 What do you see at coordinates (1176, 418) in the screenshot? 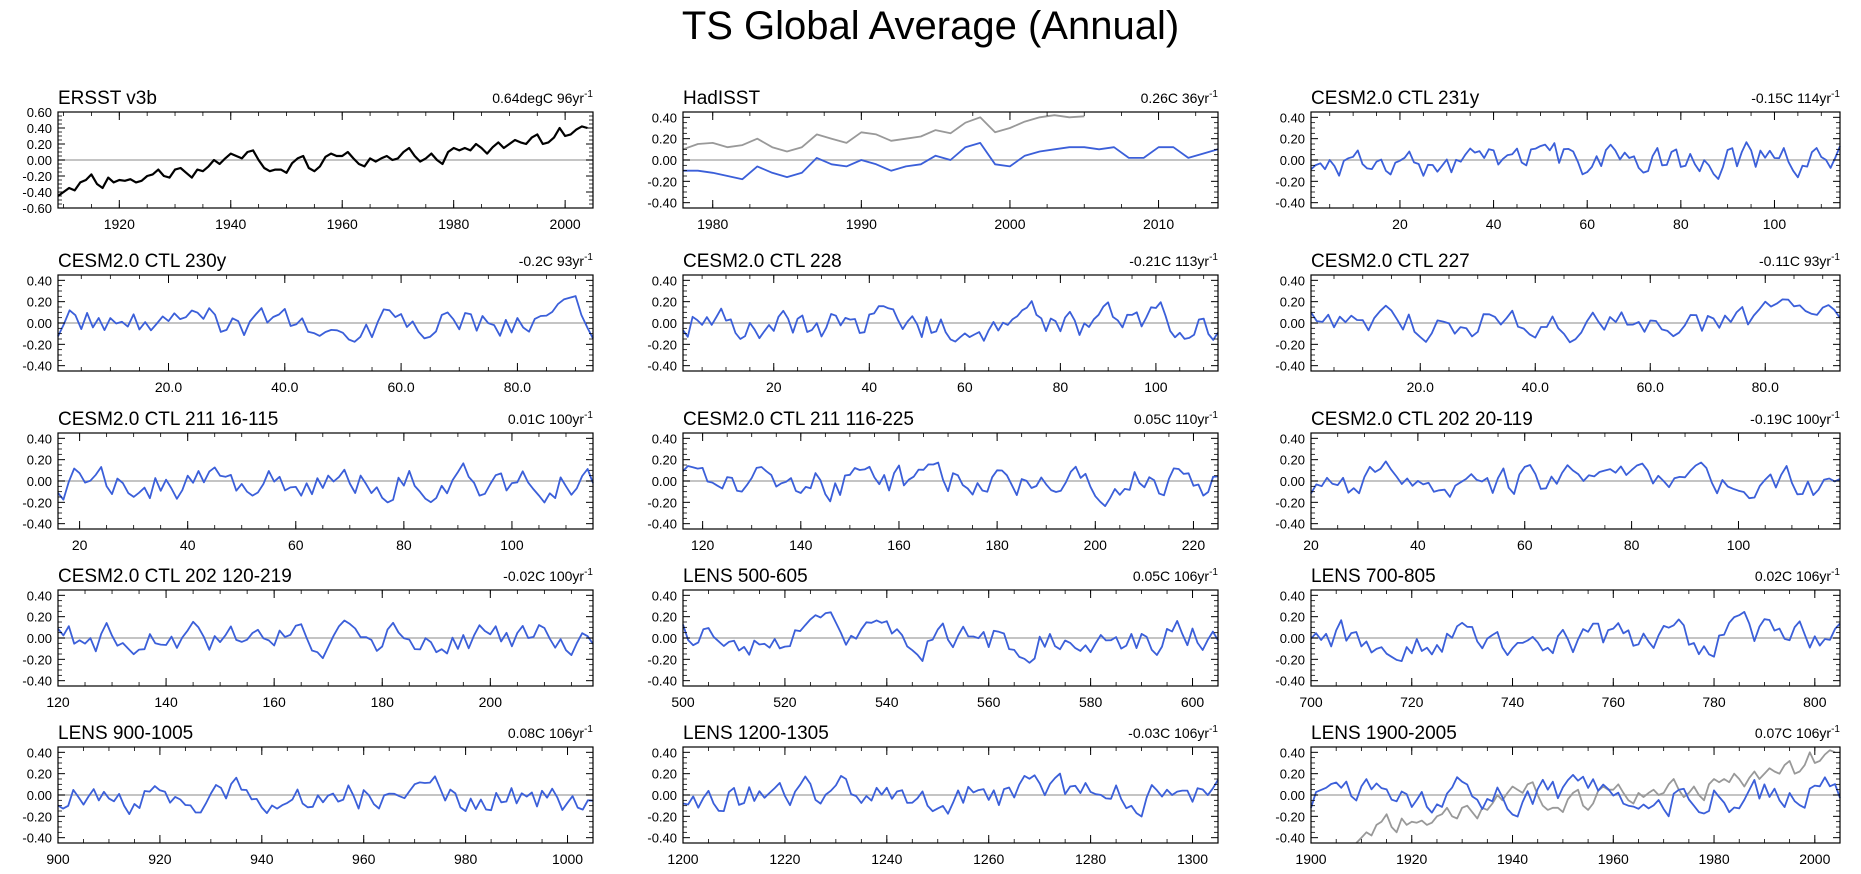
I see `panel-stat: 0.05C 110yr-1` at bounding box center [1176, 418].